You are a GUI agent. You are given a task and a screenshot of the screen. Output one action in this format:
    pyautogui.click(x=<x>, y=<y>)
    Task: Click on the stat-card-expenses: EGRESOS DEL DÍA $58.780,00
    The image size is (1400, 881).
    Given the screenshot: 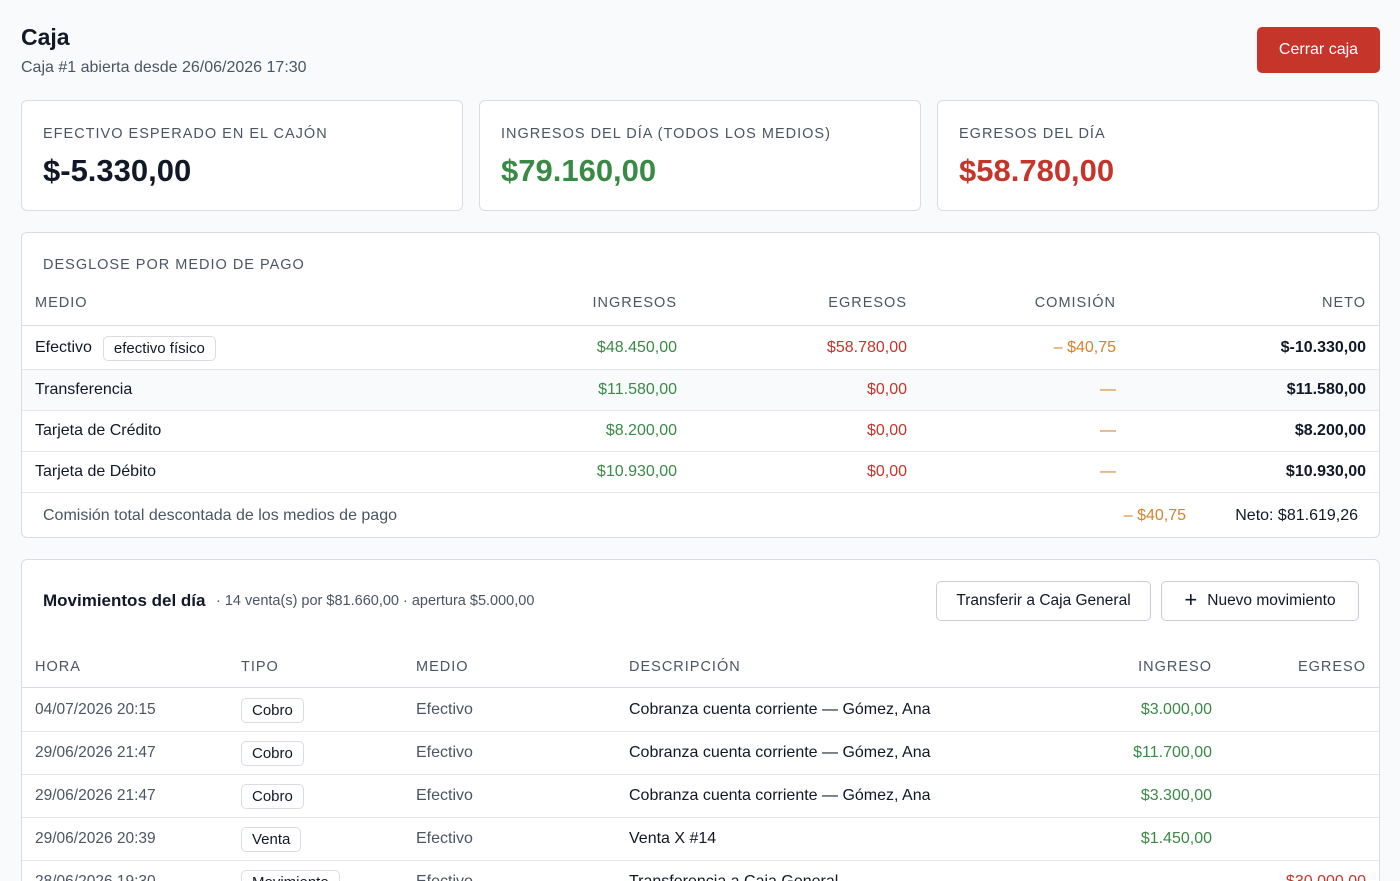 What is the action you would take?
    pyautogui.click(x=1158, y=155)
    